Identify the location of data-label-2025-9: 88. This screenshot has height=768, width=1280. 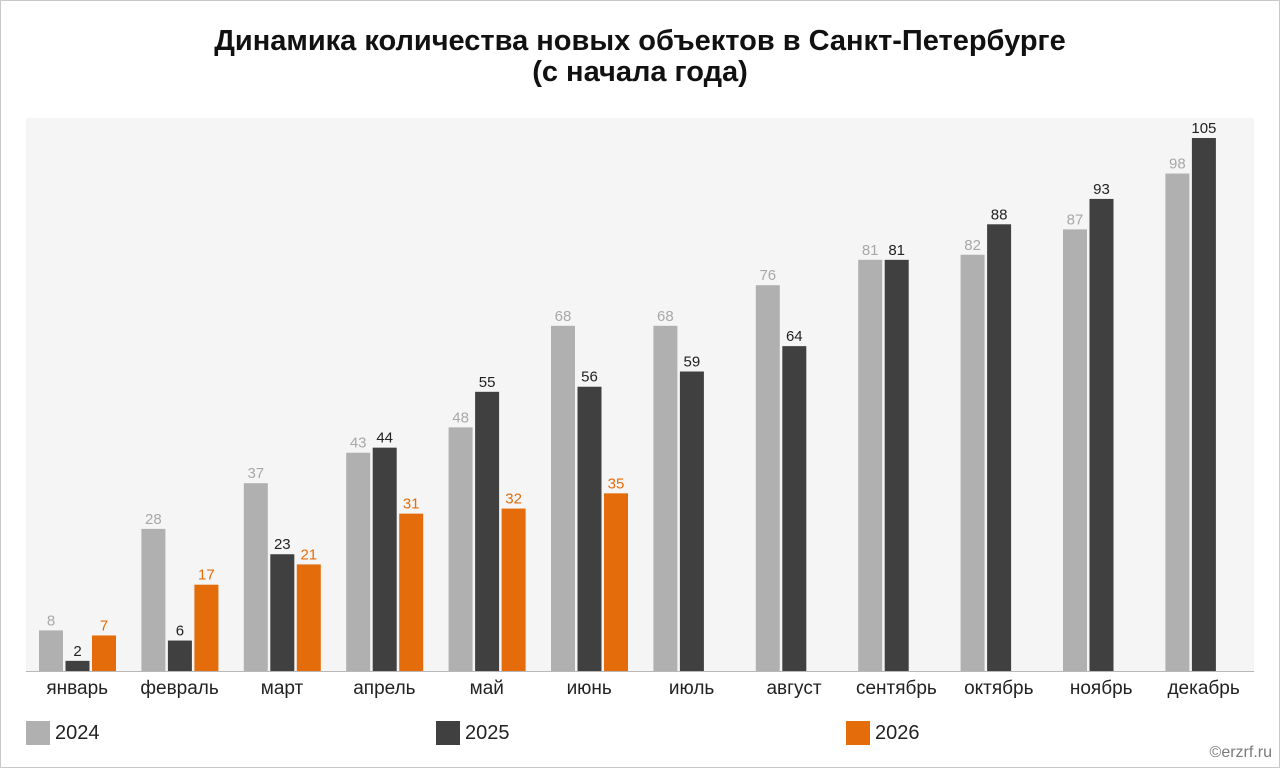
(999, 214).